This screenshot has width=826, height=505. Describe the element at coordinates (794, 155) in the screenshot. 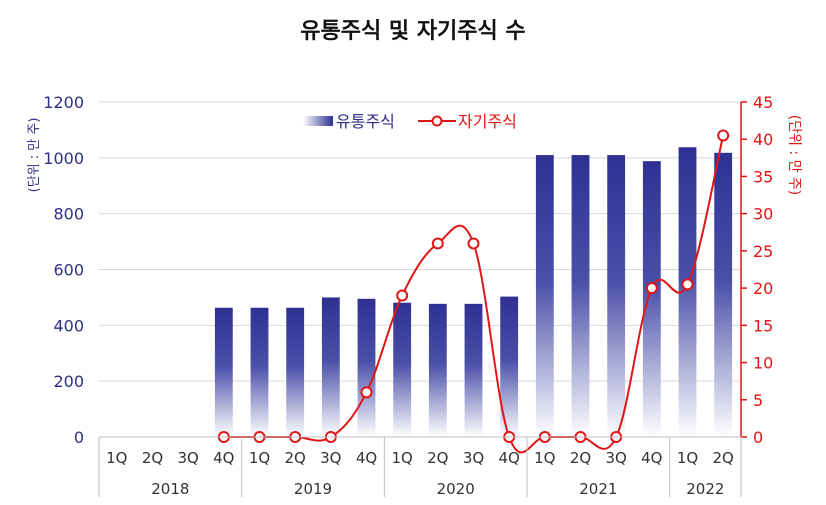

I see `right-axis-unit-label: (단위 : 만 주)` at that location.